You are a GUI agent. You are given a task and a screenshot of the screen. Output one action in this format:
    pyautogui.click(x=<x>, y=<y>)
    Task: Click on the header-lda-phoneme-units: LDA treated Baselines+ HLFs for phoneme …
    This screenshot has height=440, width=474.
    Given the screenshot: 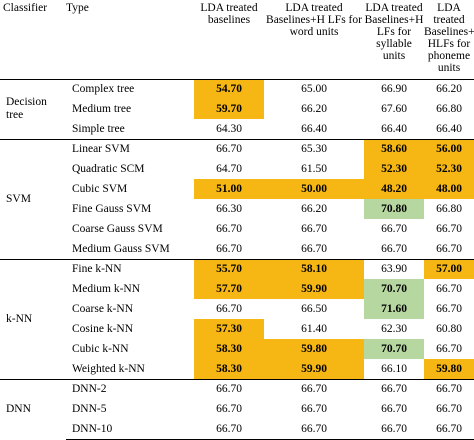 What is the action you would take?
    pyautogui.click(x=449, y=38)
    